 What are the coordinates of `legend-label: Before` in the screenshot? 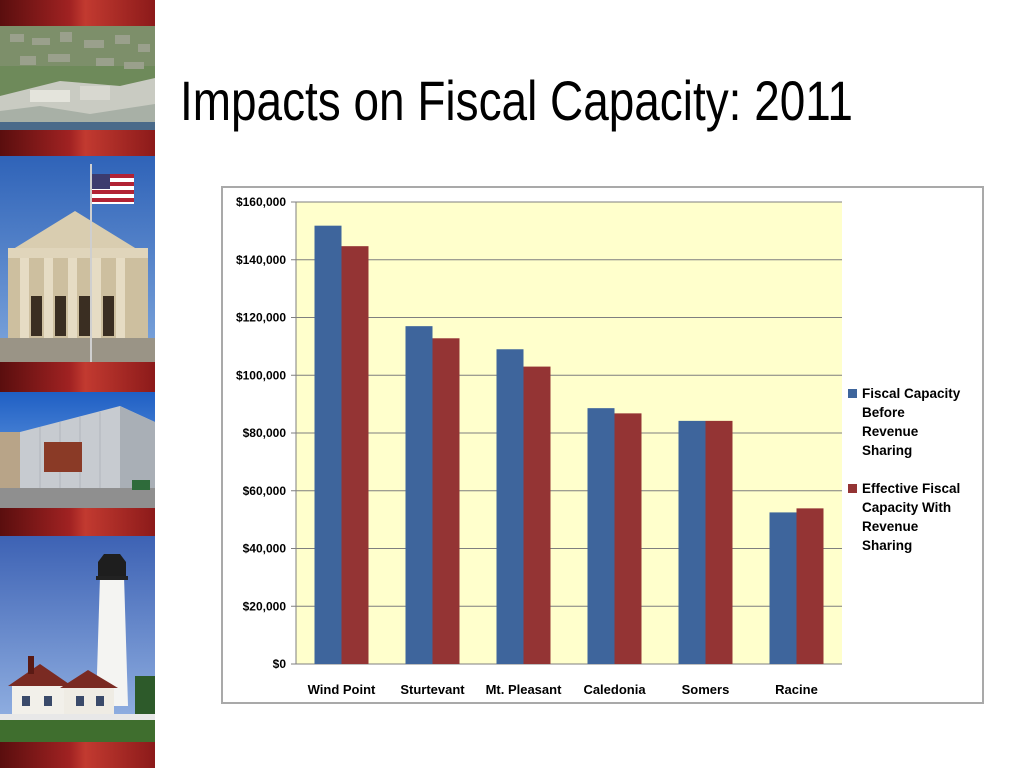 It's located at (883, 412).